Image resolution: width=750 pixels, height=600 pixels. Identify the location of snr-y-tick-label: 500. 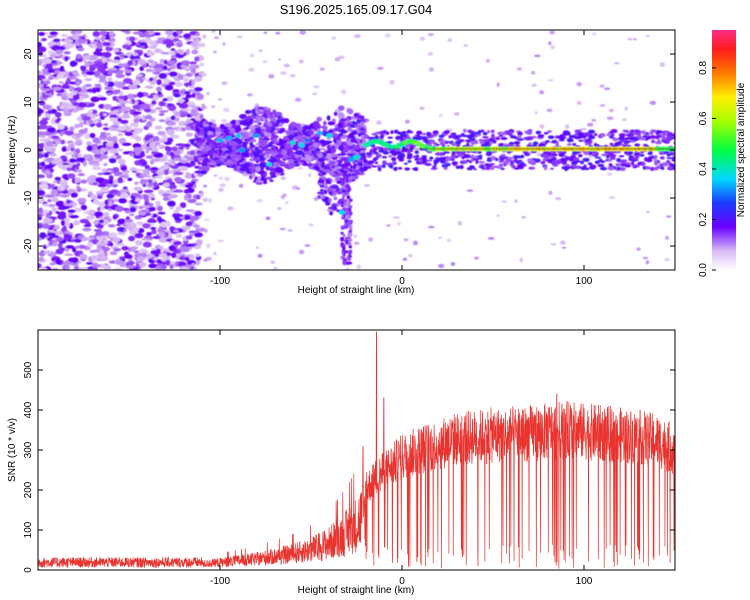
(28, 369).